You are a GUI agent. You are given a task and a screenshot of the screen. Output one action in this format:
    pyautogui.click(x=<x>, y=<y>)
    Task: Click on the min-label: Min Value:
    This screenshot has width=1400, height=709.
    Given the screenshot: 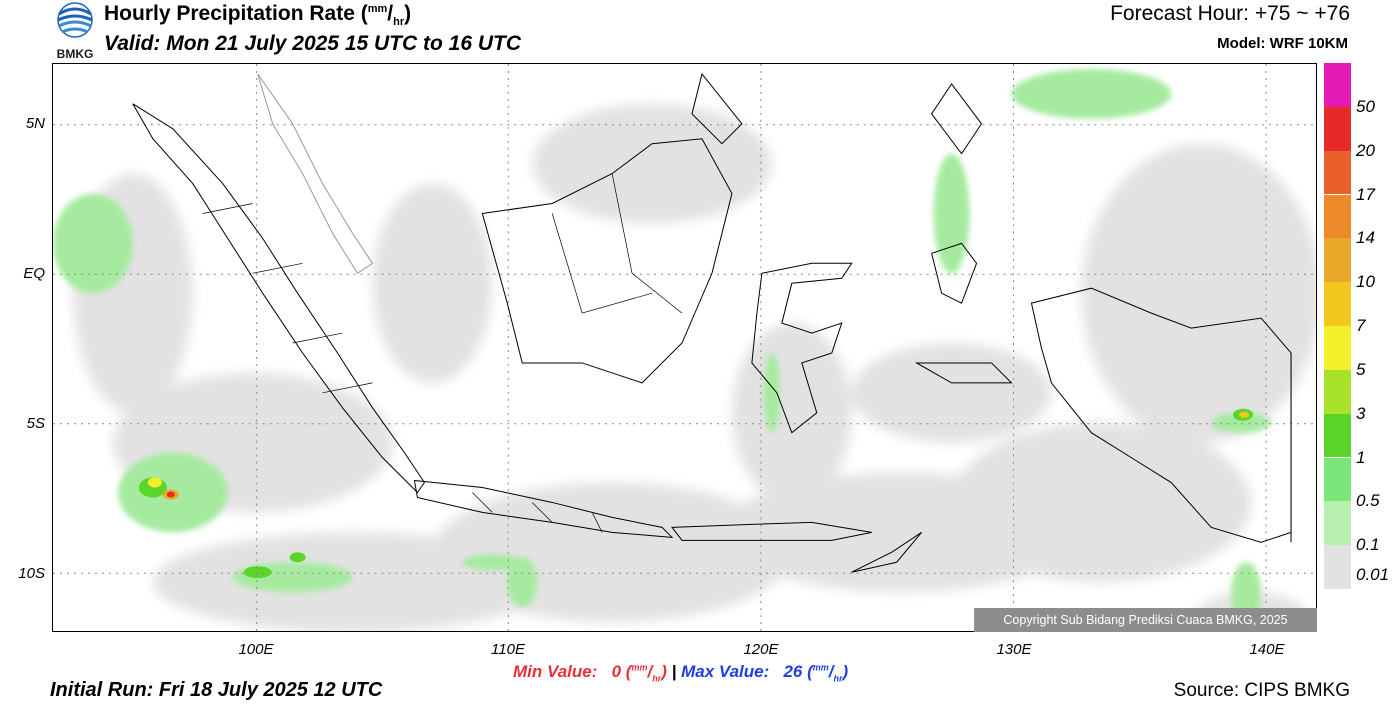 What is the action you would take?
    pyautogui.click(x=555, y=671)
    